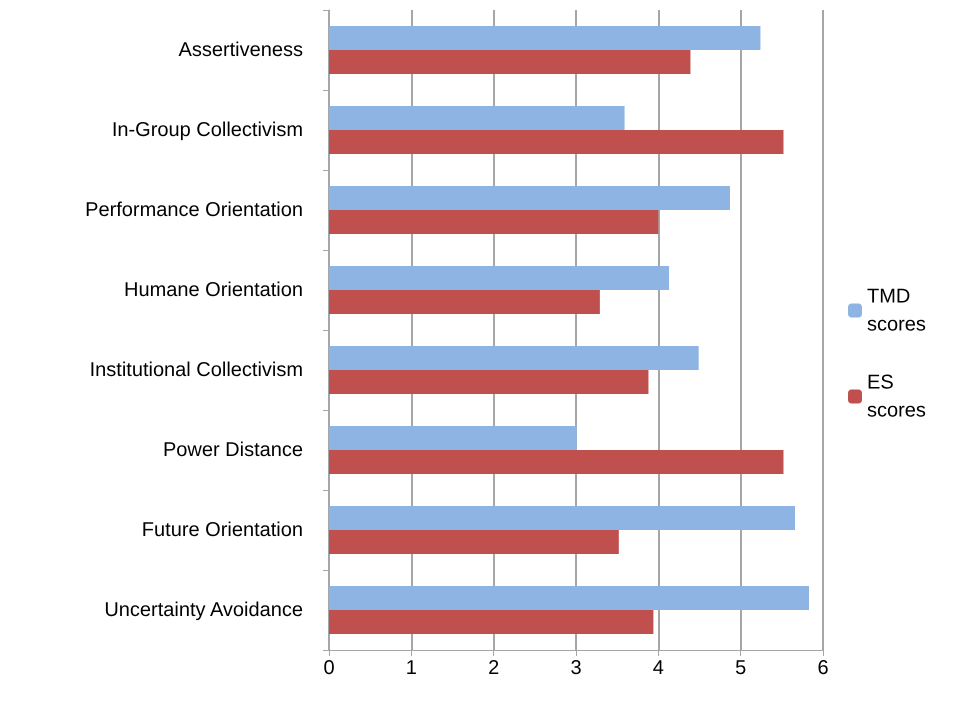 The height and width of the screenshot is (707, 970). I want to click on x-tick-label: 6, so click(823, 668).